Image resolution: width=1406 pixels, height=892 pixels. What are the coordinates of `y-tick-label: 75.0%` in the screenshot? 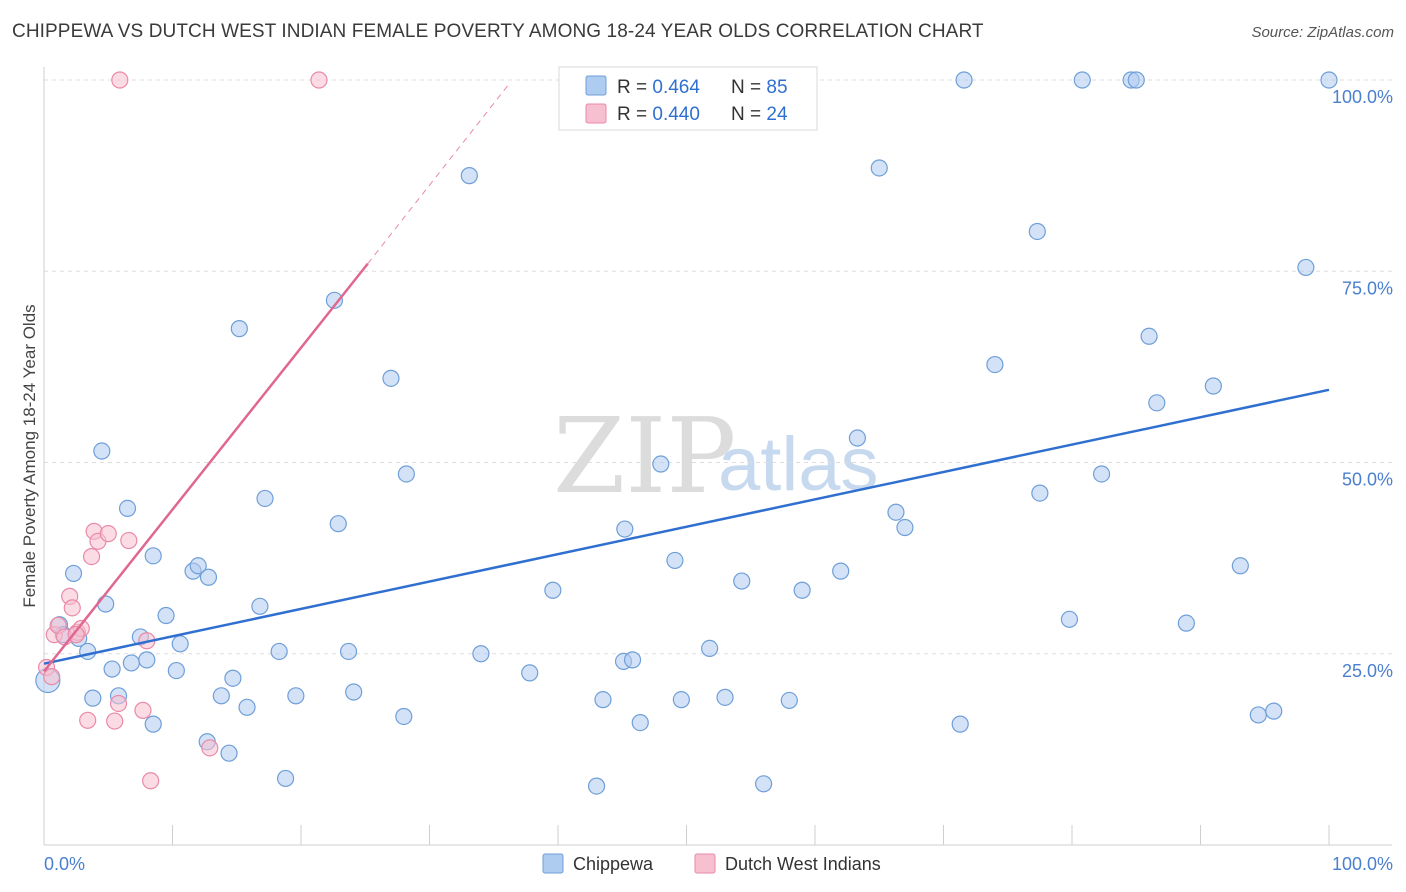 It's located at (1367, 288).